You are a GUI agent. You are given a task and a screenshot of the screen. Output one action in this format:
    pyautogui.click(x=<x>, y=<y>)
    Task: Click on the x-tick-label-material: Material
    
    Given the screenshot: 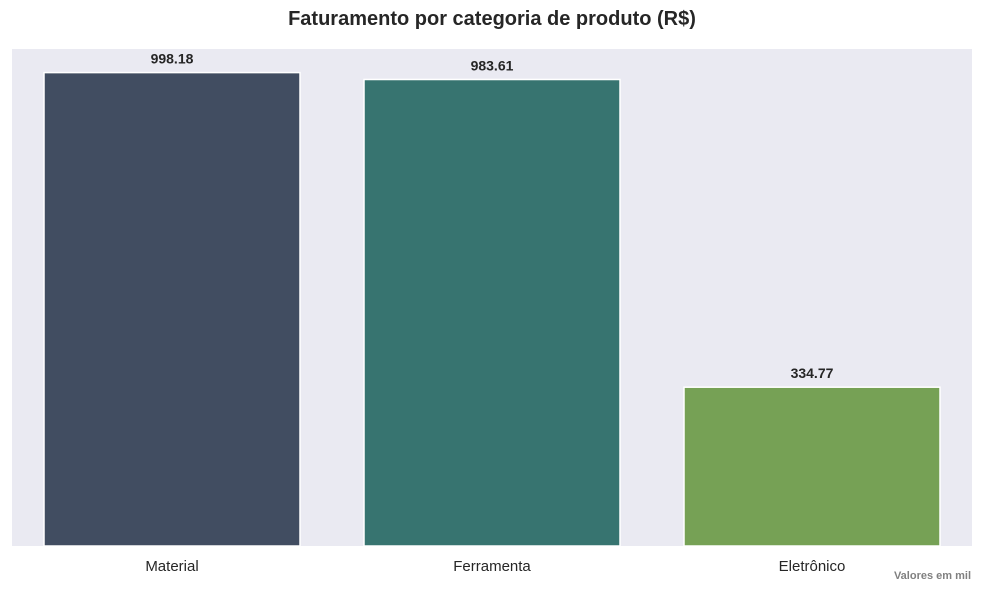 What is the action you would take?
    pyautogui.click(x=171, y=566)
    